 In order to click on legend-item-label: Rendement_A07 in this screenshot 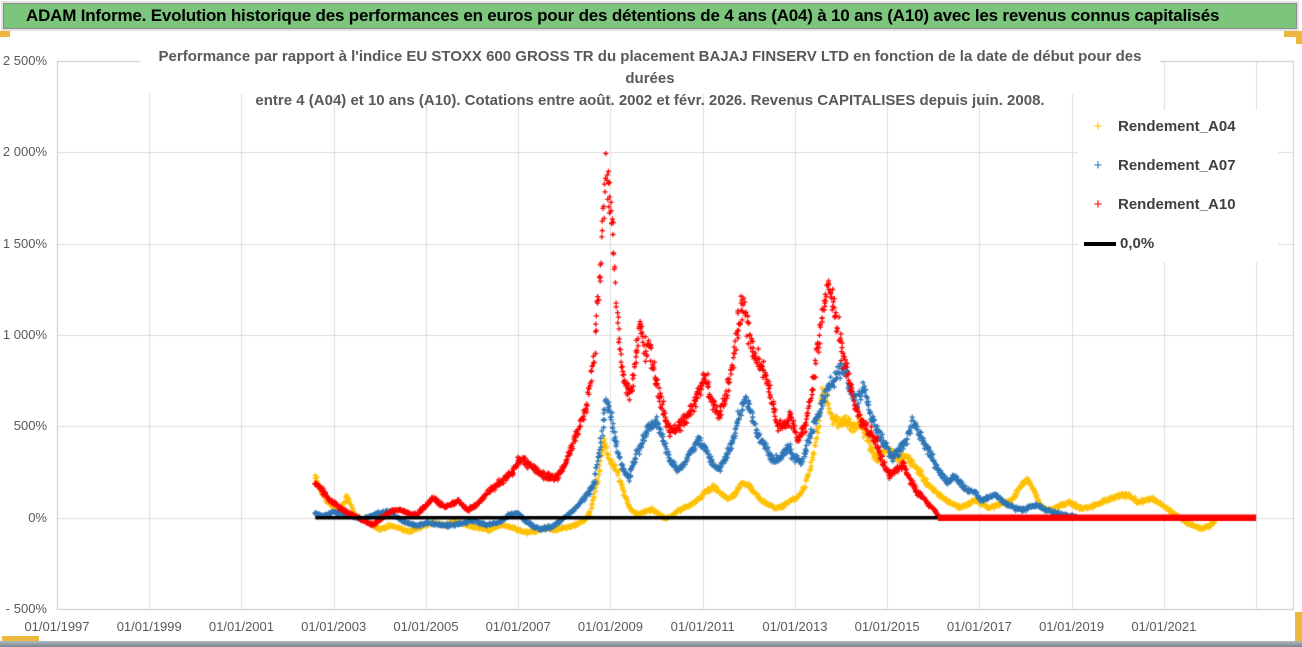, I will do `click(1177, 165)`.